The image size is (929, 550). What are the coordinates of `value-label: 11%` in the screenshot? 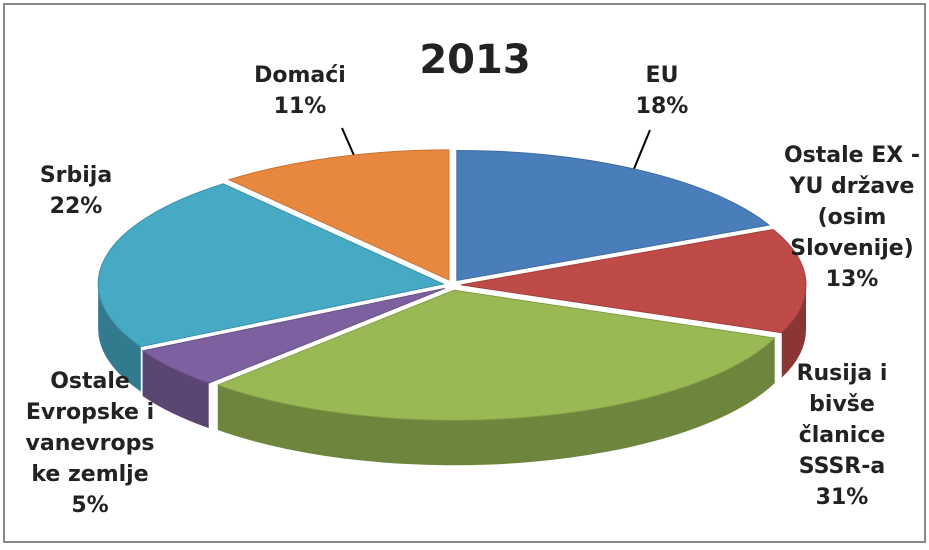 It's located at (300, 106).